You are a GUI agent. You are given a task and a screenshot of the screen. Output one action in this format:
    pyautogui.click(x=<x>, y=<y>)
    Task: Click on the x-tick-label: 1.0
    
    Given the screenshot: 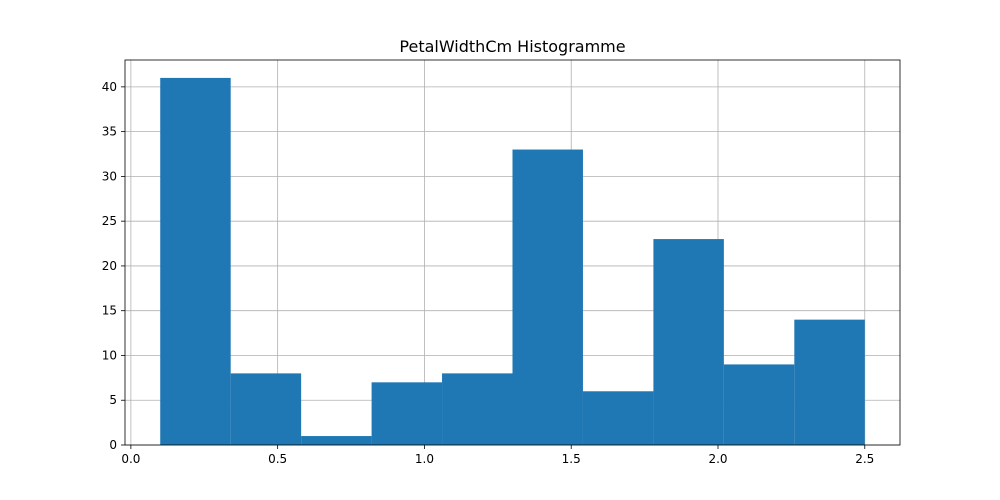 What is the action you would take?
    pyautogui.click(x=424, y=459)
    